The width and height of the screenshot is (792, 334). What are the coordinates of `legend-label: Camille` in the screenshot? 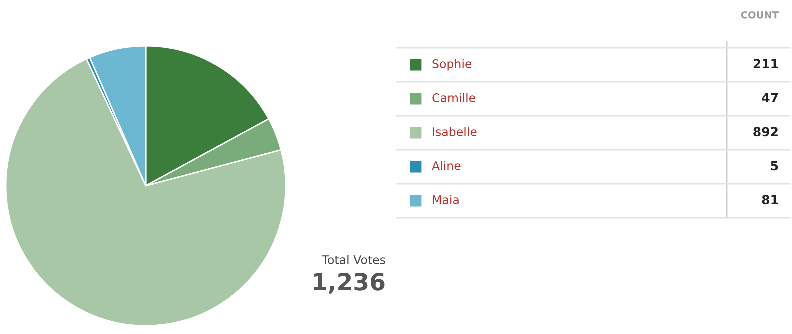 It's located at (454, 97).